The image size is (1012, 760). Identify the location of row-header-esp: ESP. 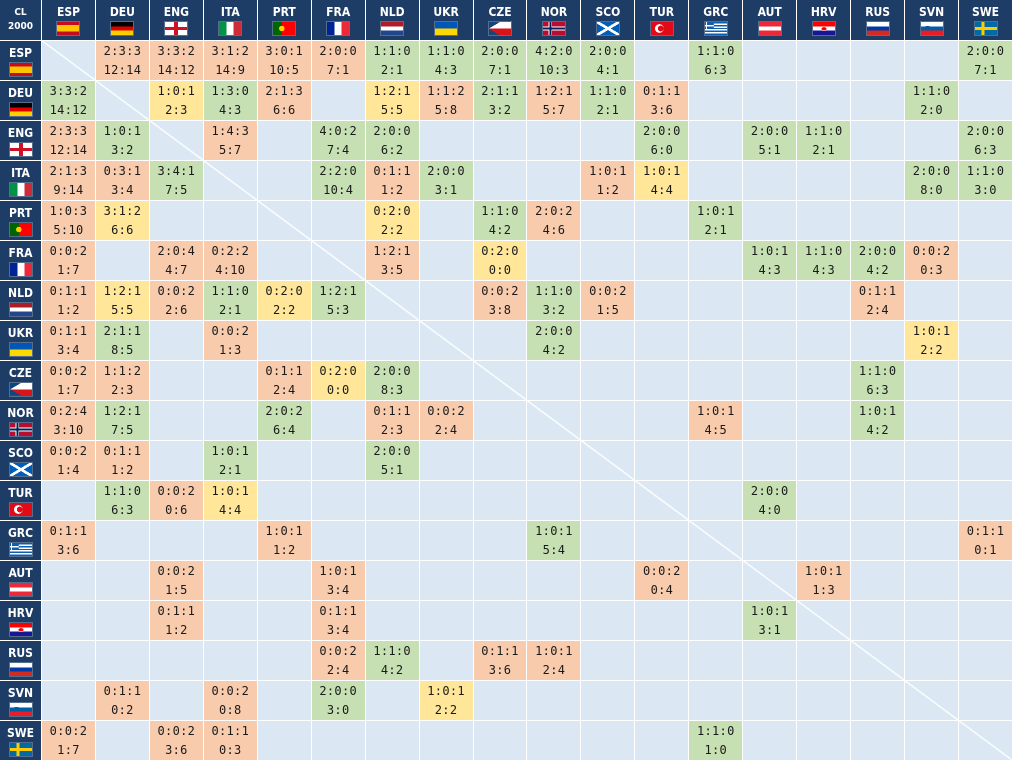
(20, 60).